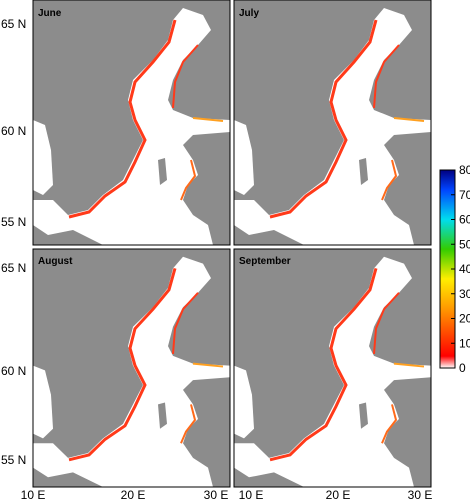 The height and width of the screenshot is (501, 470). I want to click on colorbar-ticks: 0 10 20 30 40 50 60 70 80, so click(460, 269).